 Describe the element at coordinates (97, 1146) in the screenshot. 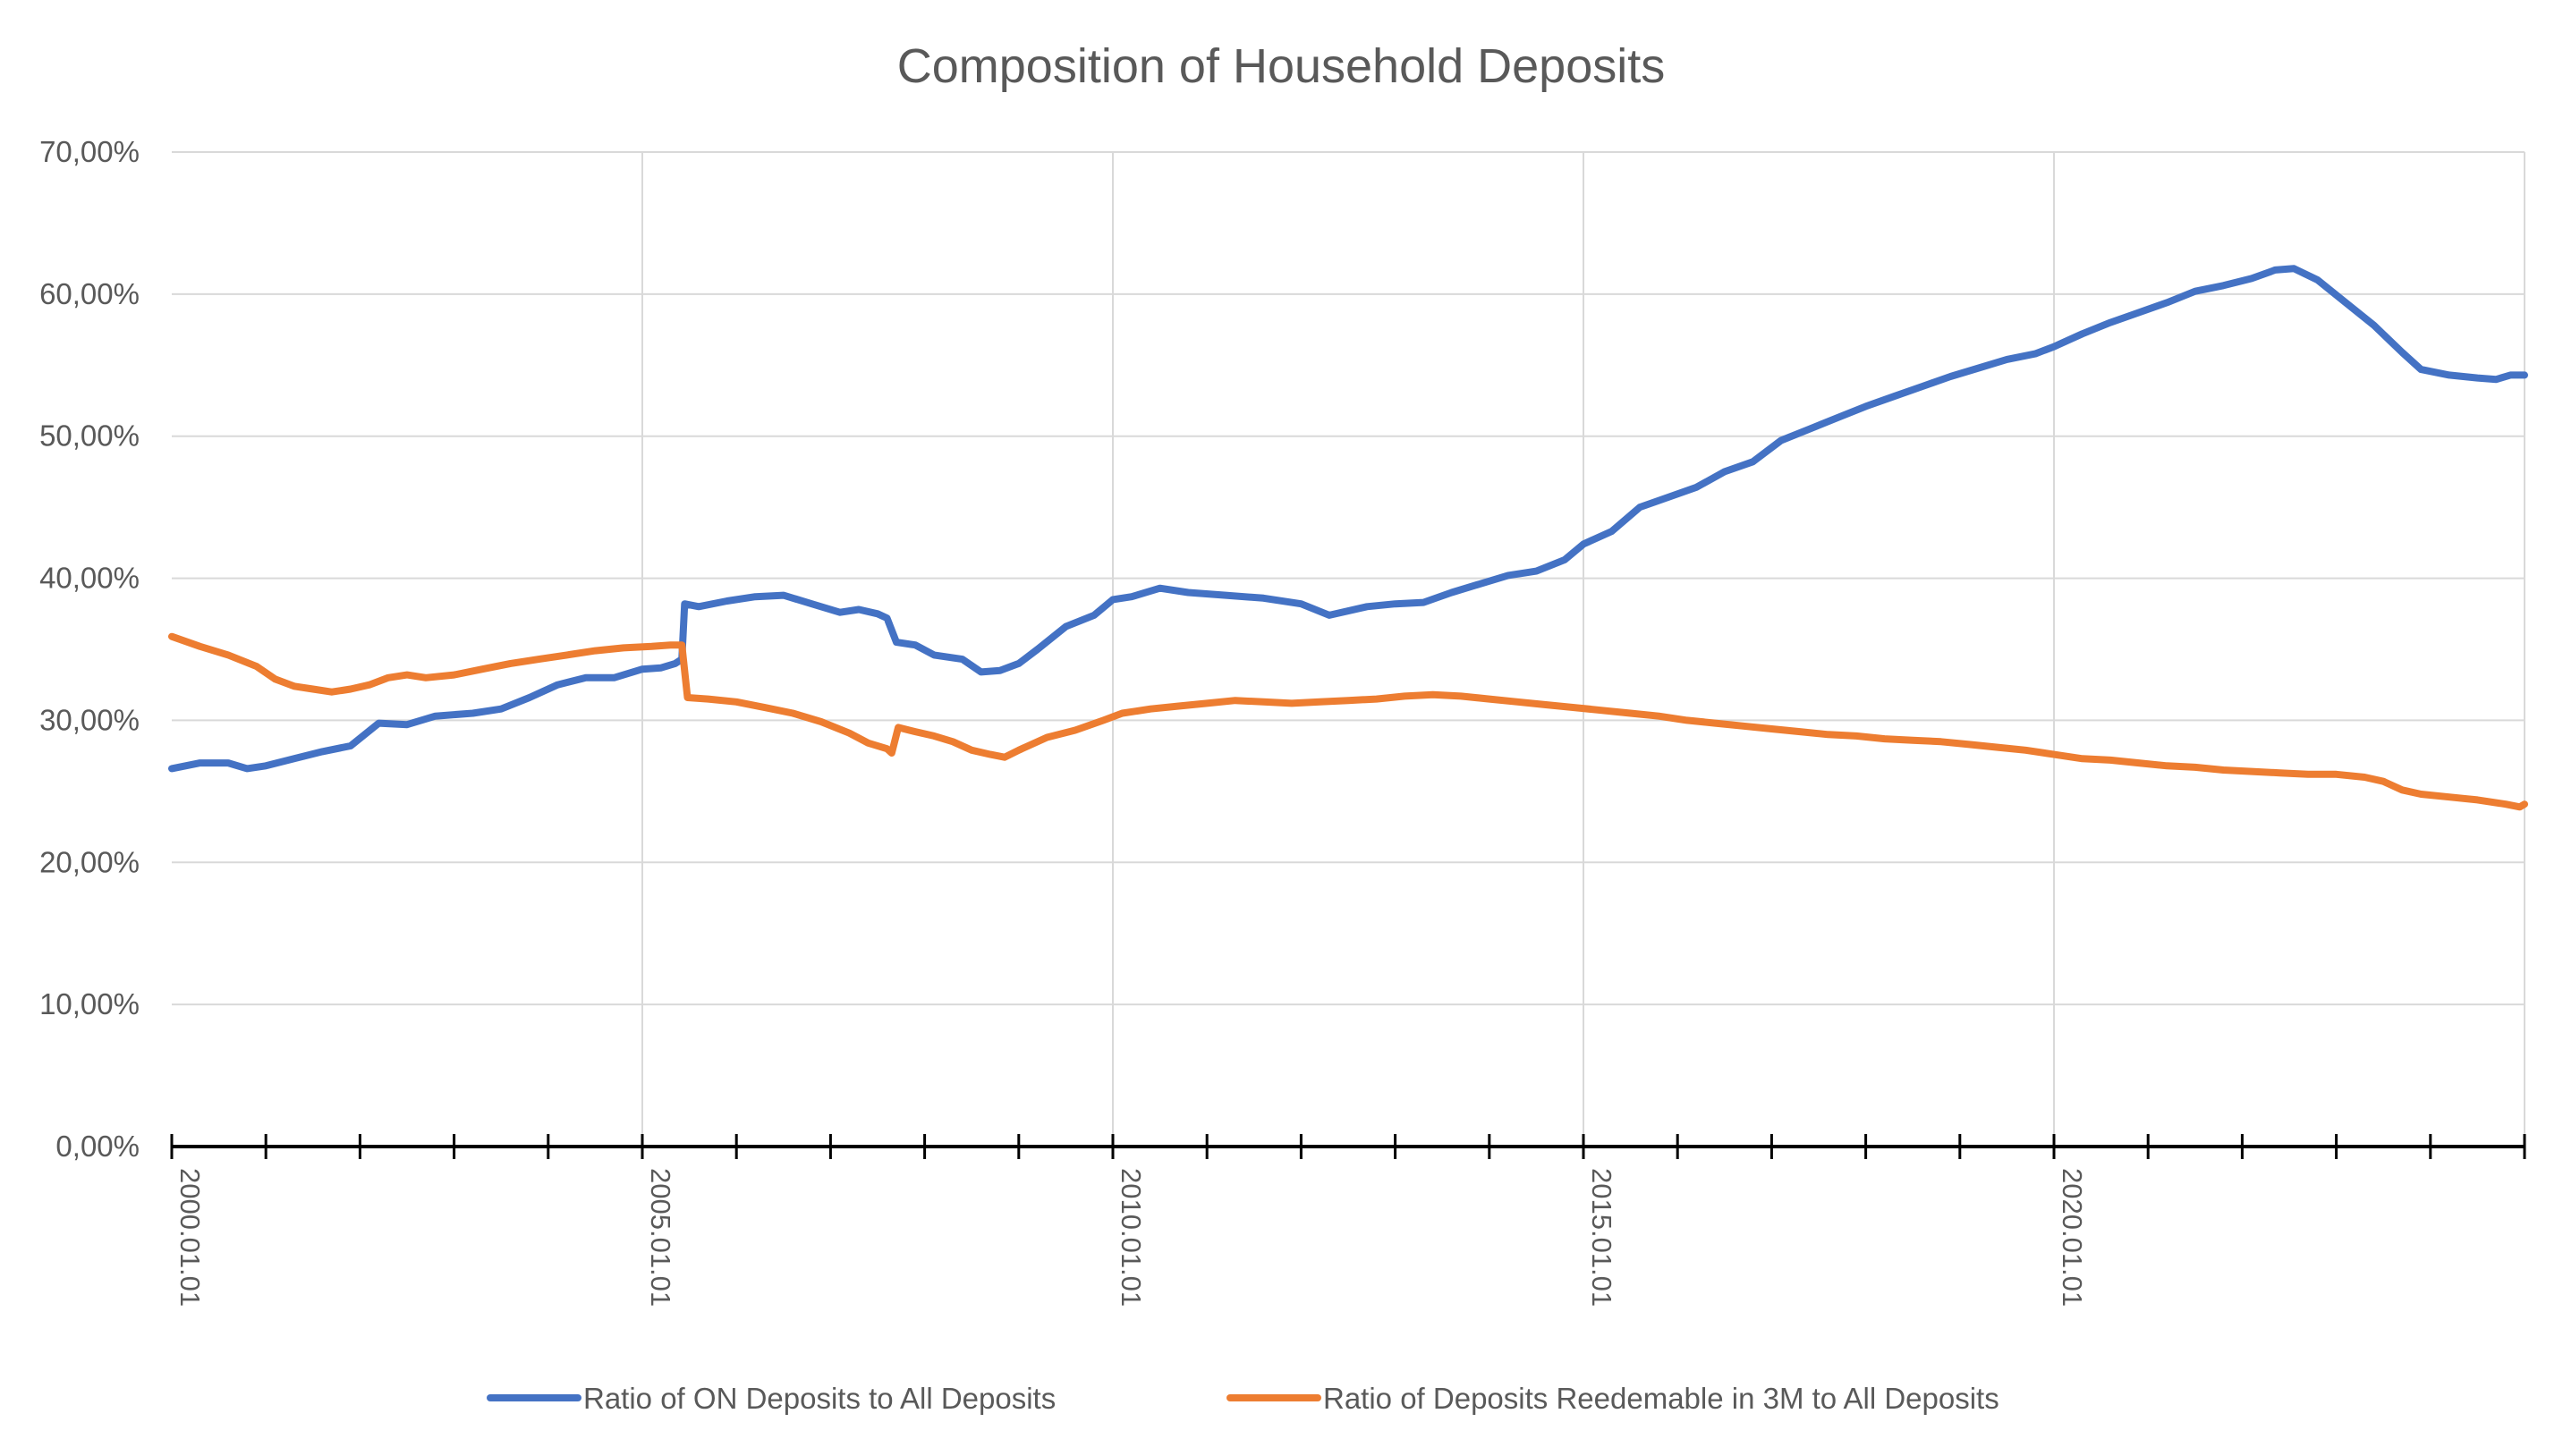

I see `y-tick-label: 0,00%` at that location.